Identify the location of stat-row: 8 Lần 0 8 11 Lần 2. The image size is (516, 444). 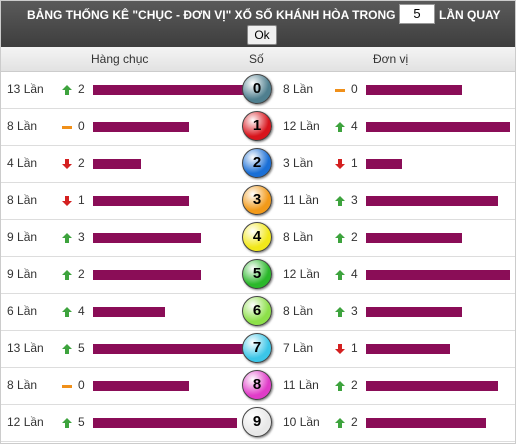
(258, 386).